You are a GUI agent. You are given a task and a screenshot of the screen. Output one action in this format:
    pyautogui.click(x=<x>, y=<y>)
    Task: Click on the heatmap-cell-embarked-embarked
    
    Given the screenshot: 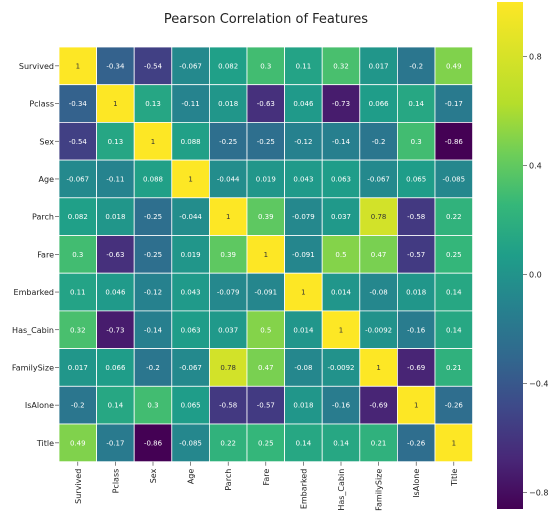 What is the action you would take?
    pyautogui.click(x=303, y=292)
    